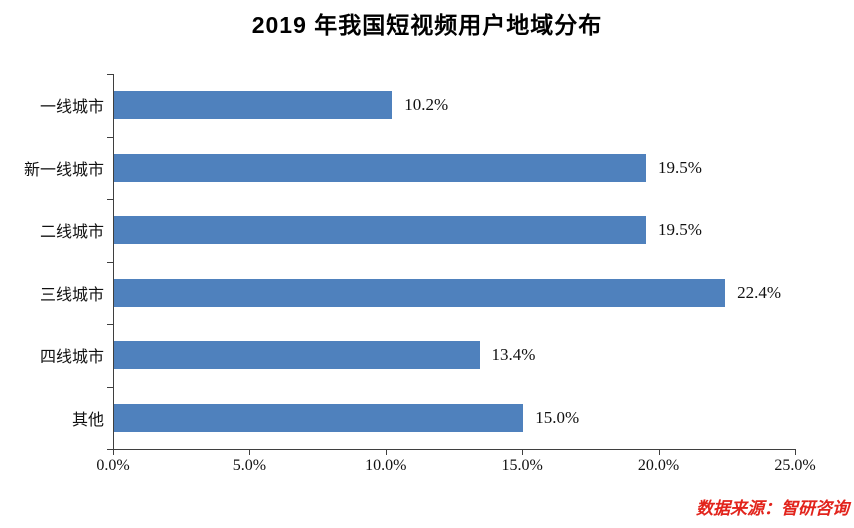 This screenshot has width=854, height=528. Describe the element at coordinates (522, 465) in the screenshot. I see `x-axis-tick-label: 15.0%` at that location.